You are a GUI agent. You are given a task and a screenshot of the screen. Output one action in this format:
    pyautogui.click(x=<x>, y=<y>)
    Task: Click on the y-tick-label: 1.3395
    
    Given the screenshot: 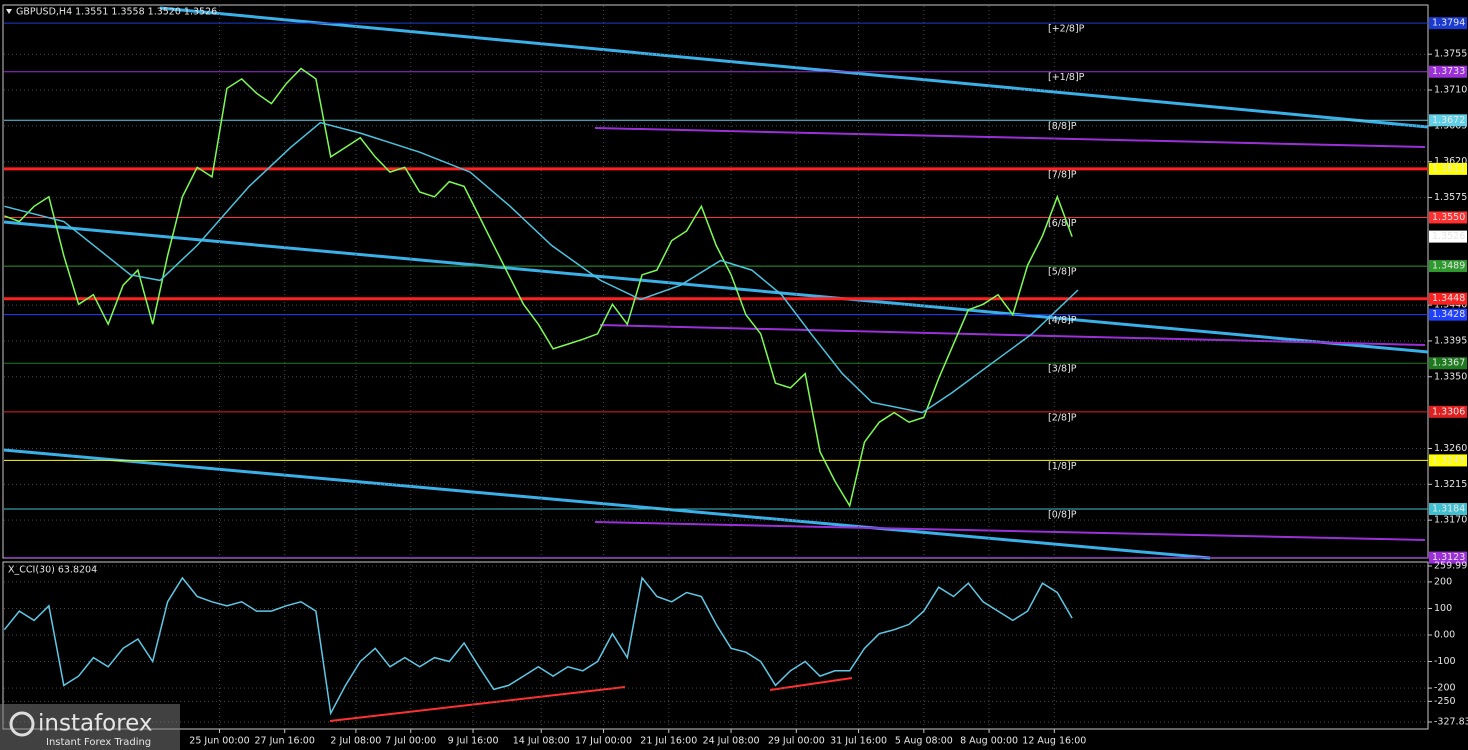 What is the action you would take?
    pyautogui.click(x=1450, y=340)
    